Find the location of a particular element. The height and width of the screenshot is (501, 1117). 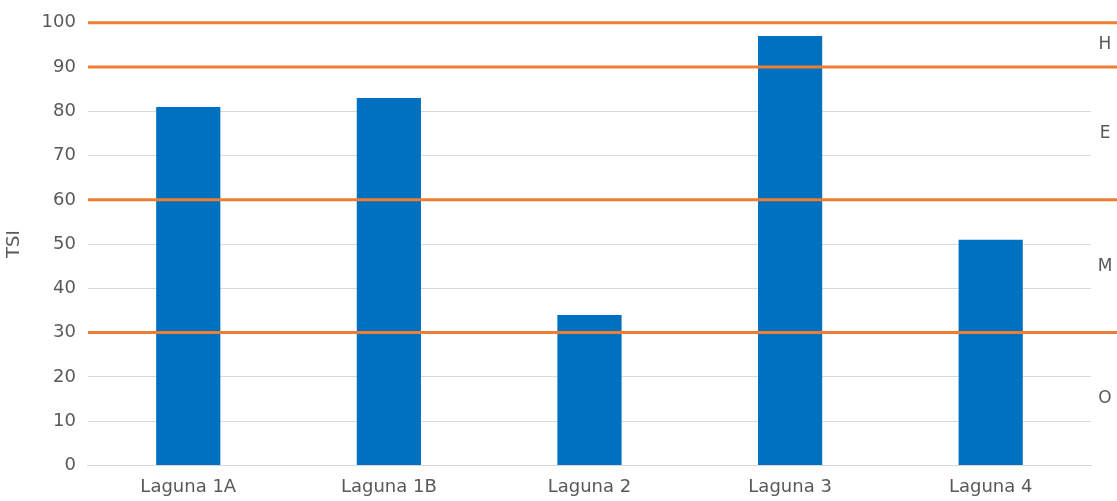

y-tick-label: 60 is located at coordinates (64, 198).